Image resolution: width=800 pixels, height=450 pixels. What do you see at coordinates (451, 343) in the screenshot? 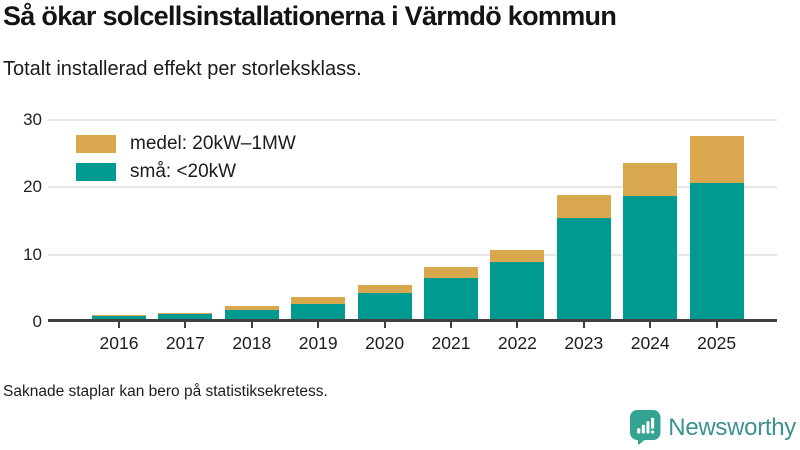
I see `x-label-2021: 2021` at bounding box center [451, 343].